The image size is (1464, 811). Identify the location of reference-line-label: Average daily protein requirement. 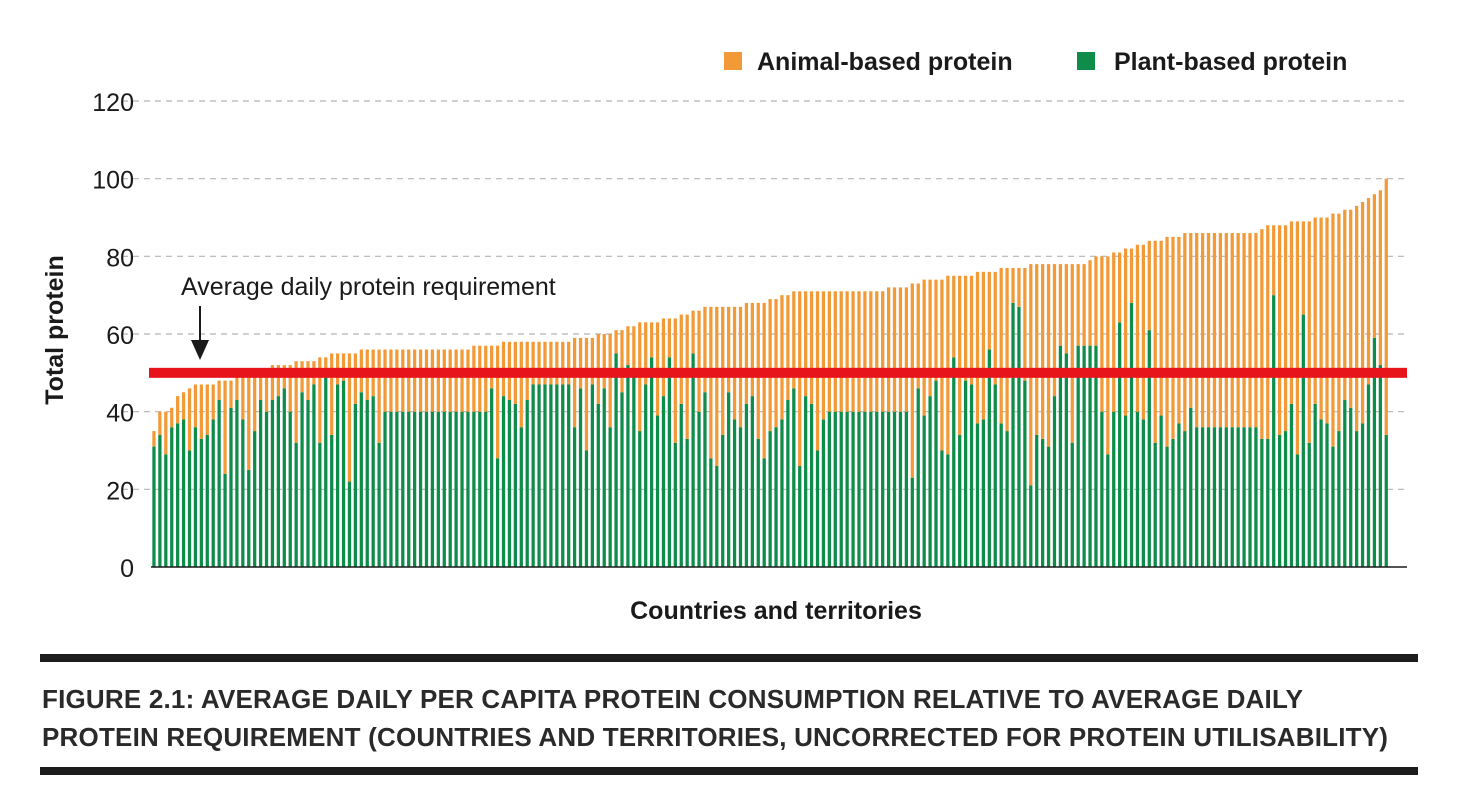
(368, 287).